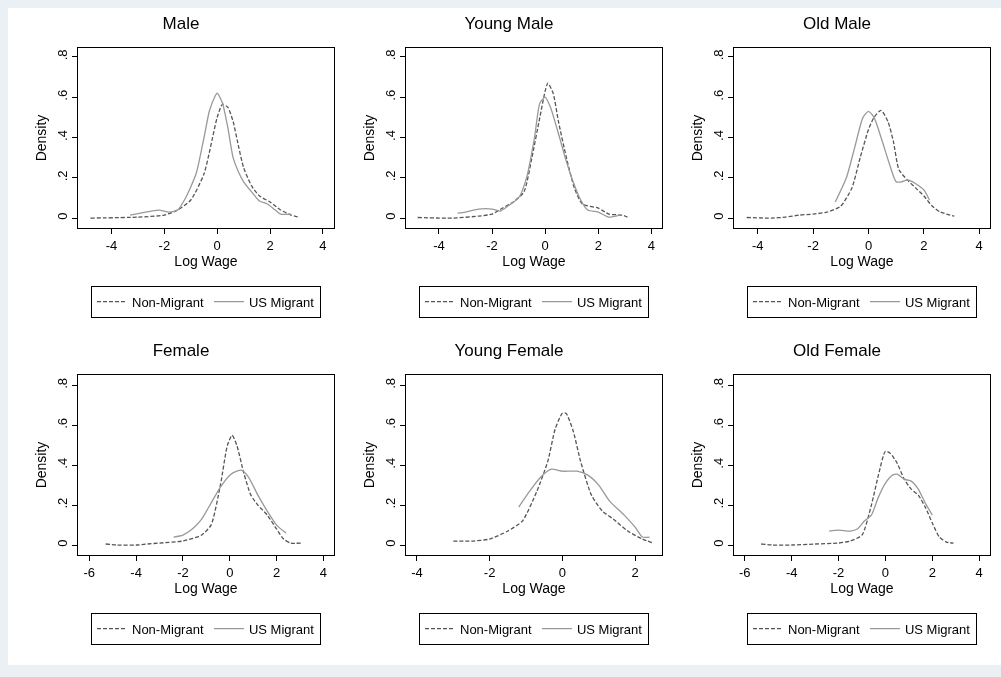  What do you see at coordinates (837, 23) in the screenshot?
I see `chart-title: Old Male` at bounding box center [837, 23].